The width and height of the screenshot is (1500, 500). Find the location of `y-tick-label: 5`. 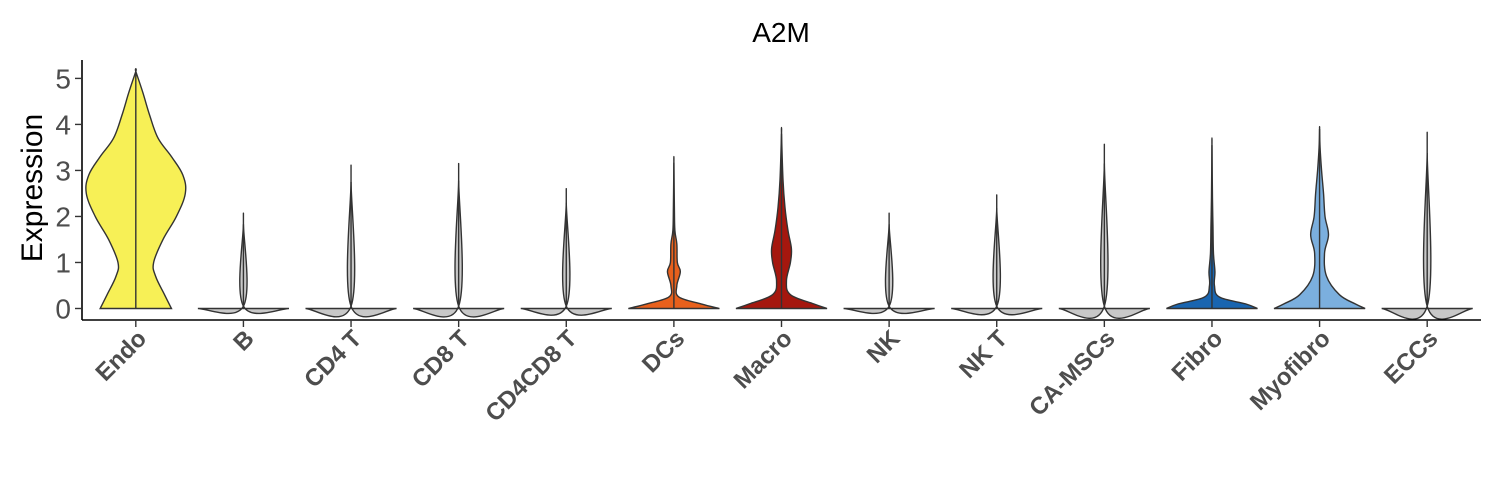

y-tick-label: 5 is located at coordinates (63, 78).